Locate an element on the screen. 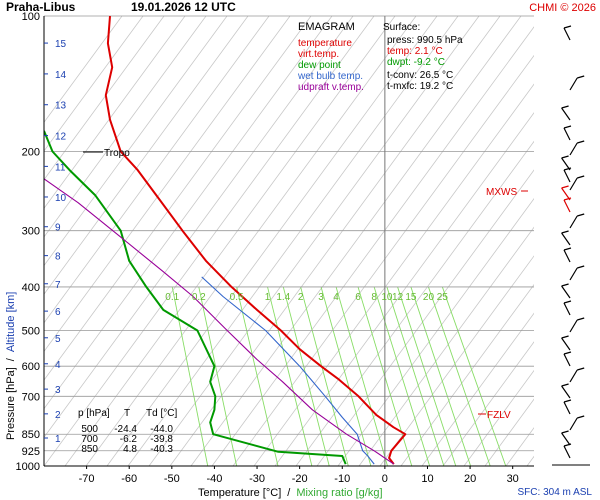  altitude-tick-label: 13 is located at coordinates (61, 106).